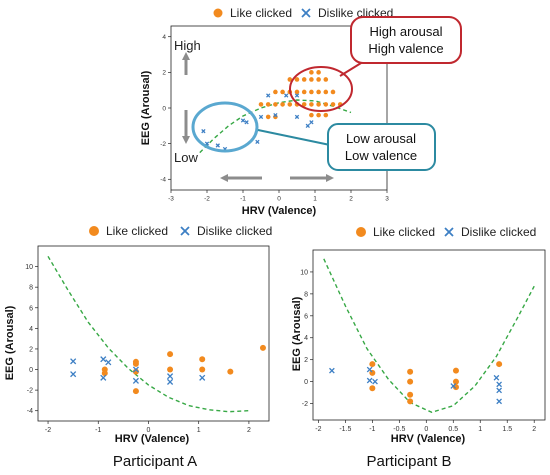 The width and height of the screenshot is (550, 475). I want to click on left-x-tick-label: -2, so click(48, 430).